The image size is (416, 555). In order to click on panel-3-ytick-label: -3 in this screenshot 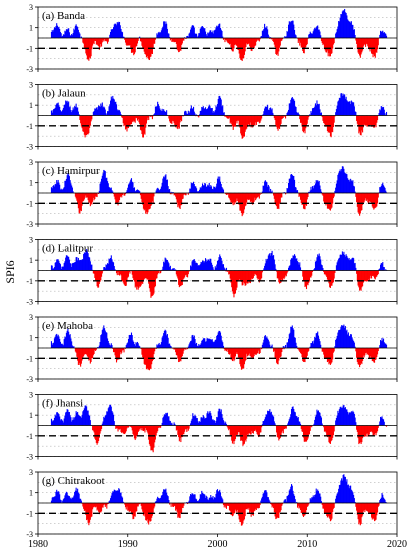, I will do `click(29, 224)`.